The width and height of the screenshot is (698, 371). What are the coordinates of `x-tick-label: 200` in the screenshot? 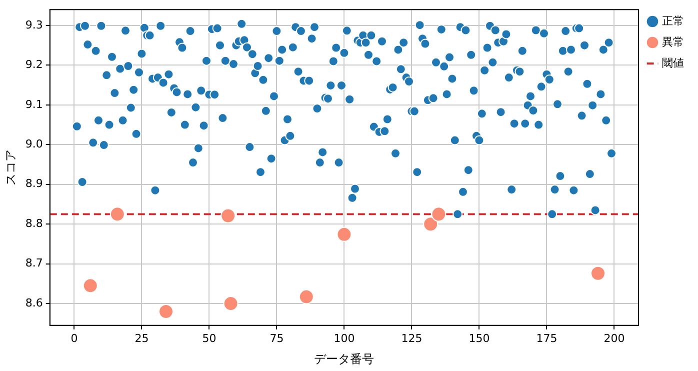 It's located at (614, 338).